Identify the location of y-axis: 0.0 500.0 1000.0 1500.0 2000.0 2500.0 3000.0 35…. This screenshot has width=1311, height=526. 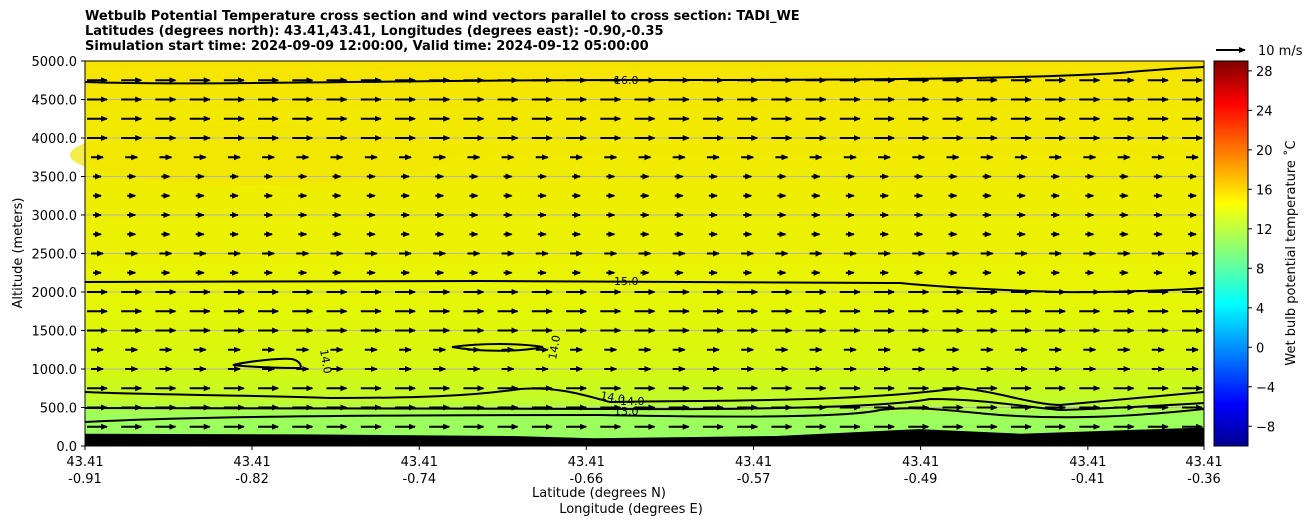
(58, 255).